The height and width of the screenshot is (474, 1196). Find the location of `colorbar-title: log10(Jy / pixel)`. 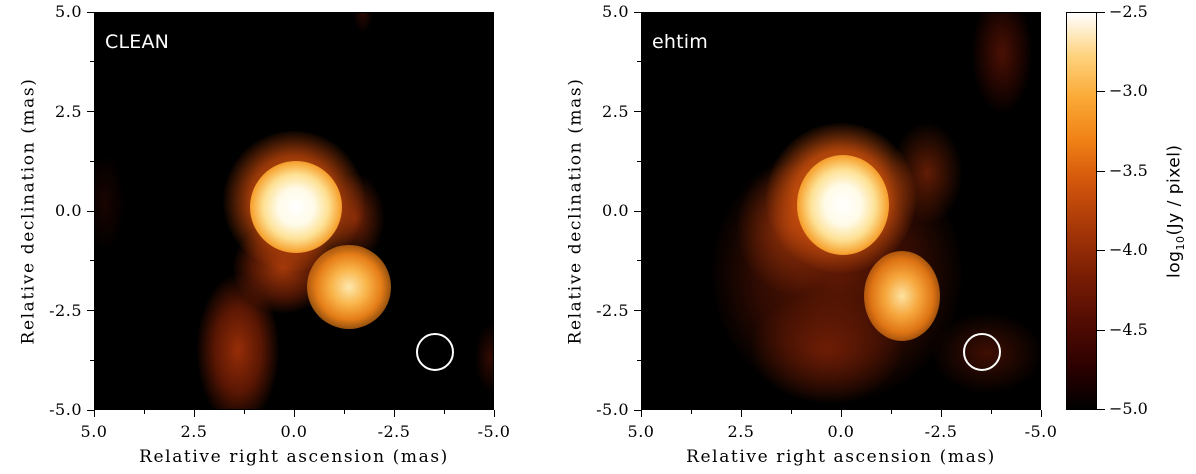

colorbar-title: log10(Jy / pixel) is located at coordinates (1175, 211).